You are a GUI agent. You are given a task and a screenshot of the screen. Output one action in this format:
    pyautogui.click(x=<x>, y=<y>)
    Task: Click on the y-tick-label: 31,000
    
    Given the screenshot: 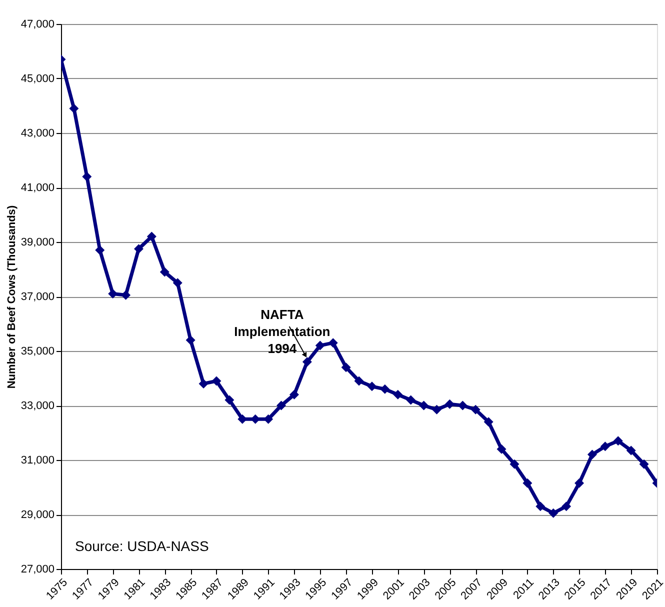 What is the action you would take?
    pyautogui.click(x=37, y=460)
    